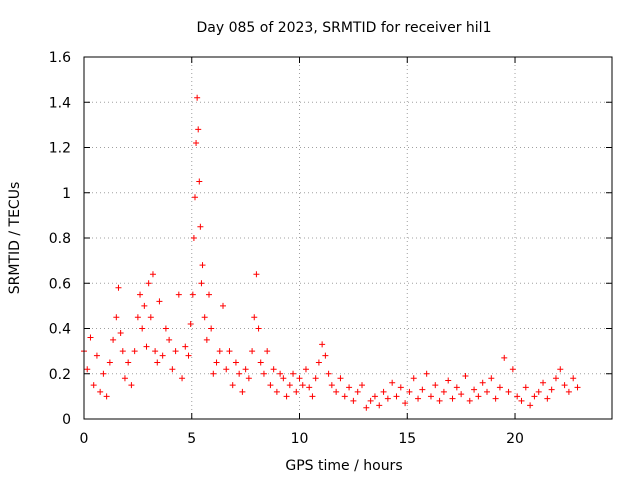 The image size is (640, 480). What do you see at coordinates (407, 439) in the screenshot?
I see `x-tick-label: 15` at bounding box center [407, 439].